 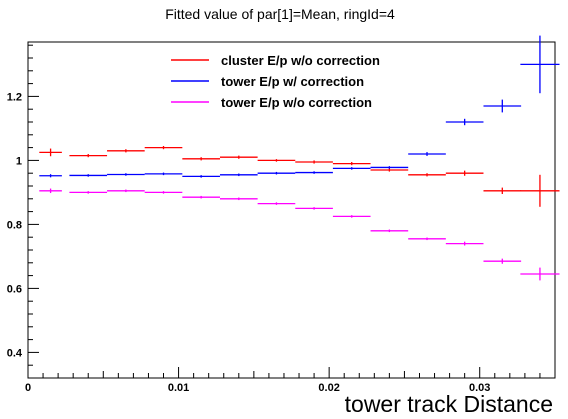 I want to click on chart-title: Fitted value of par[1]=Mean, ringId=4, so click(x=280, y=14).